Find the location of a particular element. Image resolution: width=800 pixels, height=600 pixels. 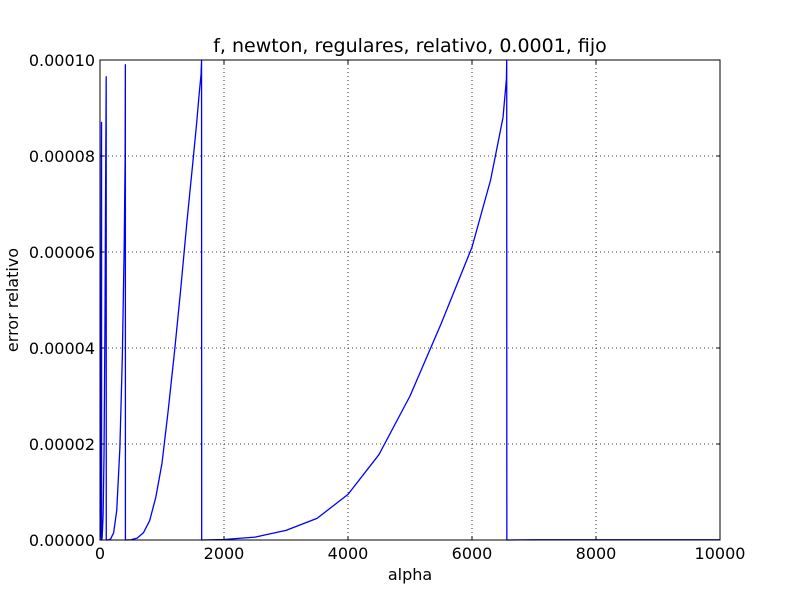

x-axis-label: alpha is located at coordinates (410, 574).